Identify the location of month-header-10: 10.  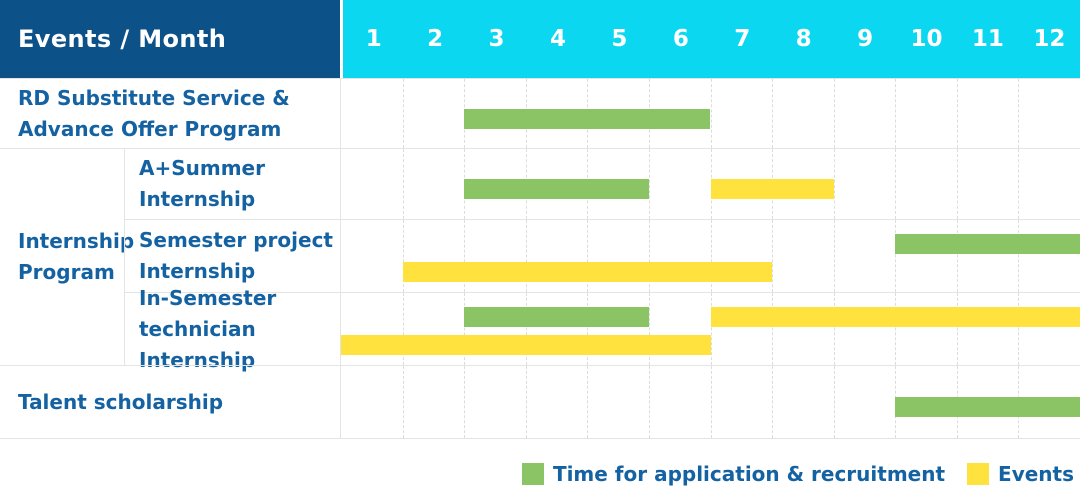
(926, 39).